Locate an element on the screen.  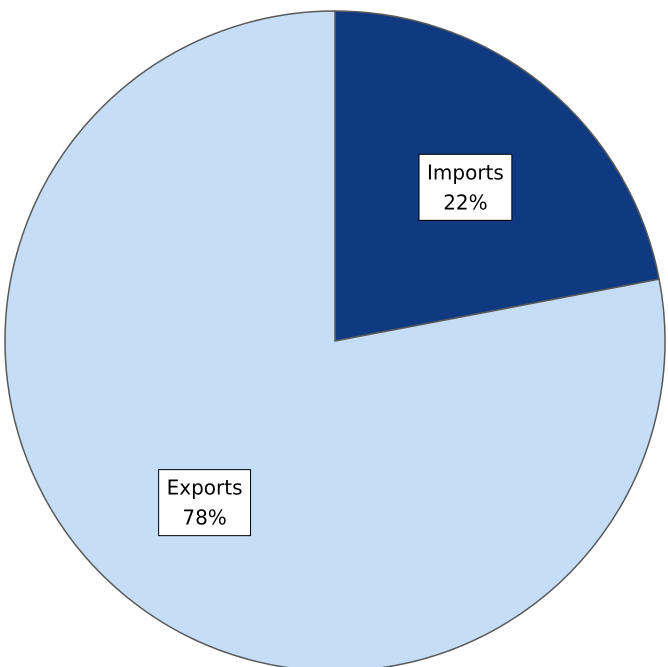
pie-slice-exports-percent: 78% is located at coordinates (204, 518).